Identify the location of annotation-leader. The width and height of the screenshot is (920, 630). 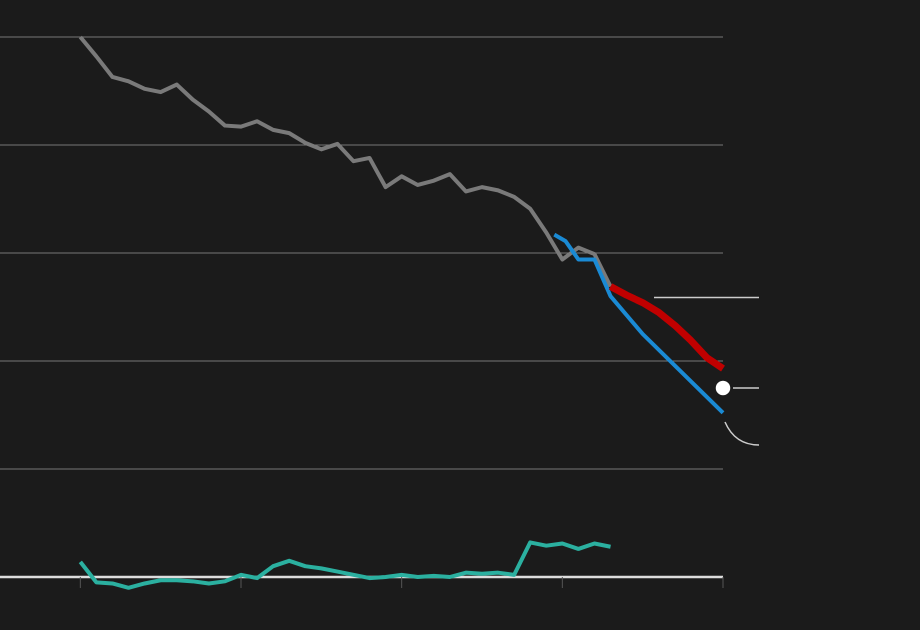
(742, 433).